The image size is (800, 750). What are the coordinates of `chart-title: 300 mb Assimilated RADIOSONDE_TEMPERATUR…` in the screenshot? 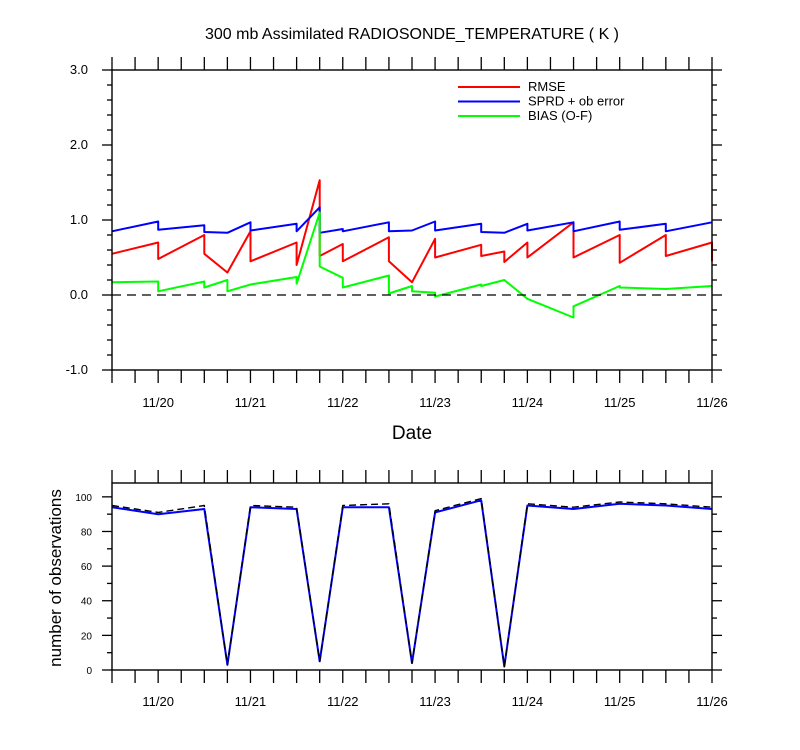 It's located at (412, 34).